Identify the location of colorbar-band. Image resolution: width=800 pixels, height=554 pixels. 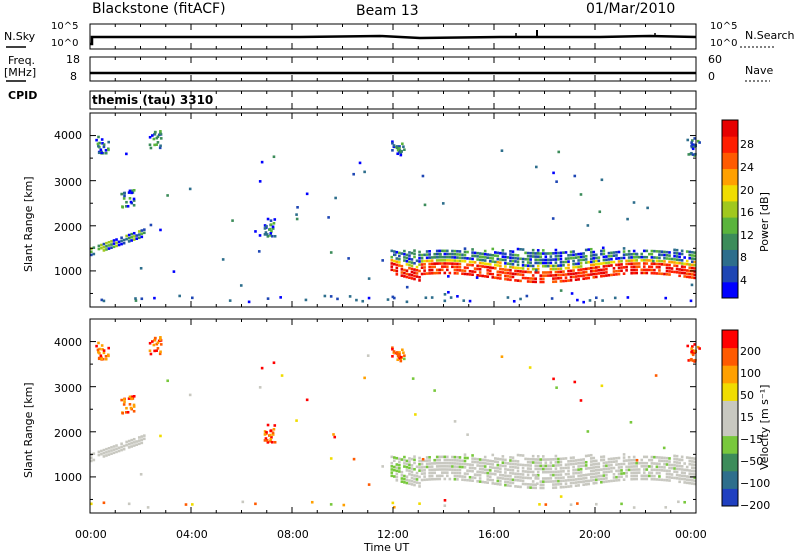
(730, 339).